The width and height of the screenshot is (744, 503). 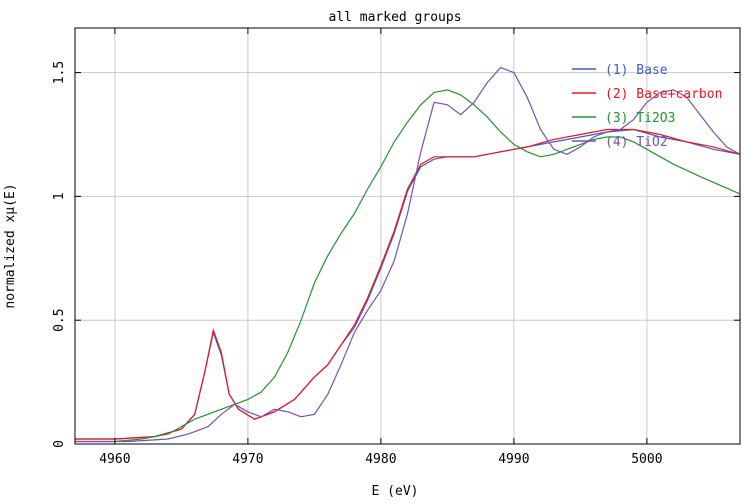 I want to click on y-tick-label: 1.5, so click(x=59, y=72).